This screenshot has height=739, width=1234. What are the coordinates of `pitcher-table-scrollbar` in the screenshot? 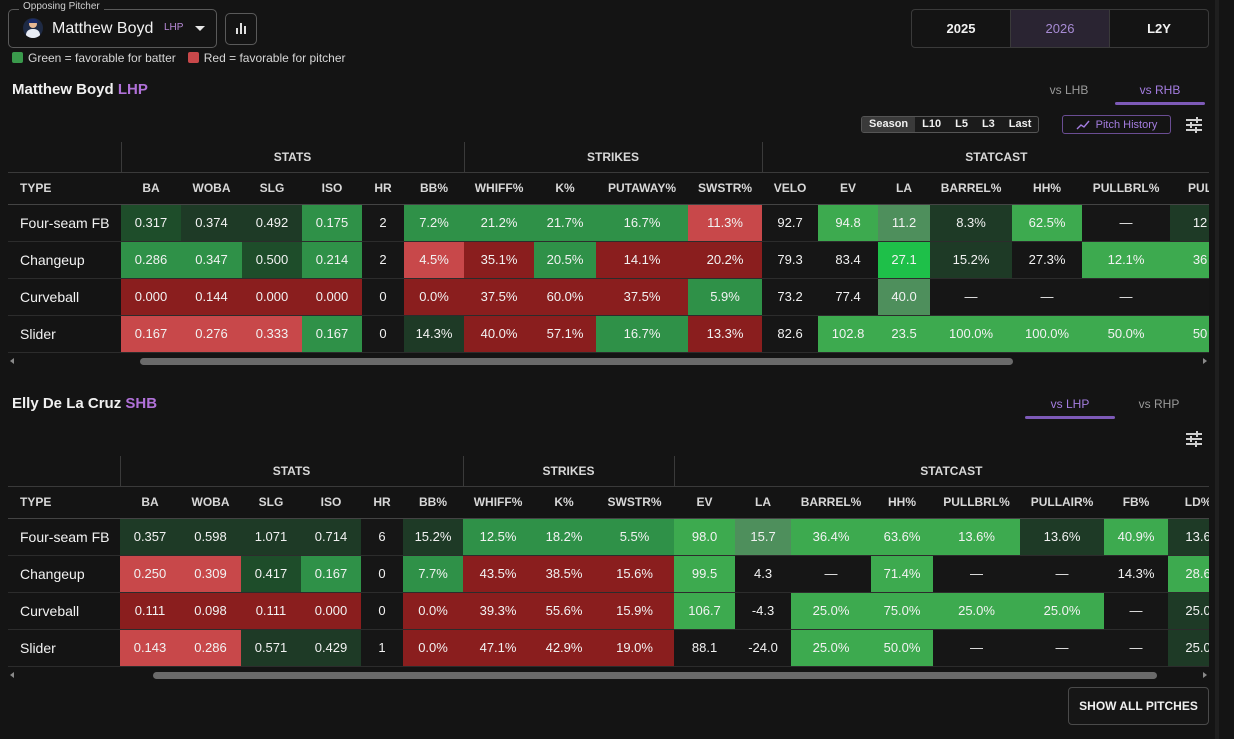 It's located at (608, 361).